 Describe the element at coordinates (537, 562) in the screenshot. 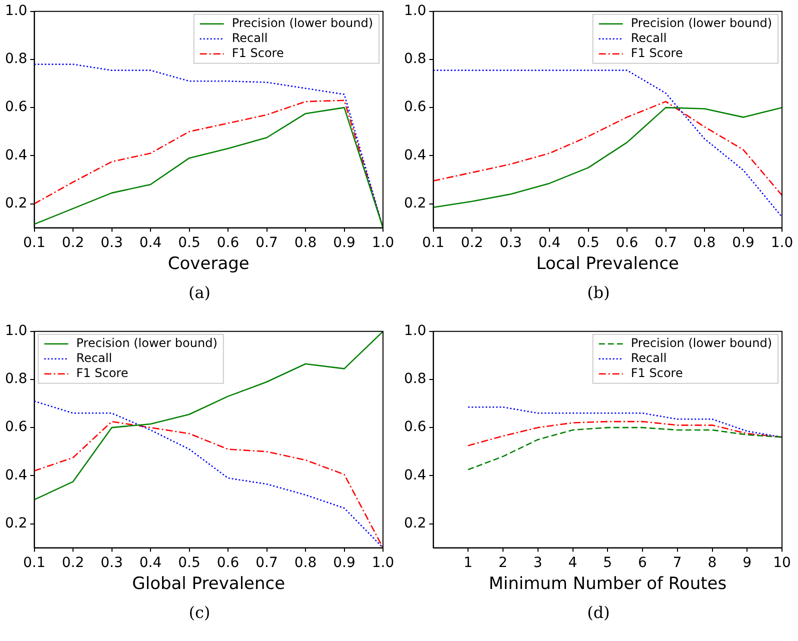

I see `x-tick-label: 3` at that location.